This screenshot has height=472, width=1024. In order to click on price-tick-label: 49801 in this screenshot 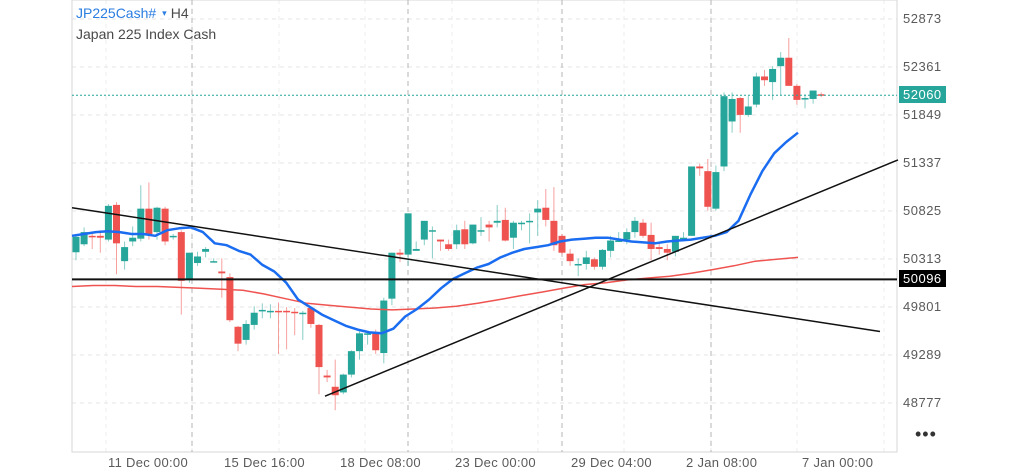, I will do `click(922, 306)`.